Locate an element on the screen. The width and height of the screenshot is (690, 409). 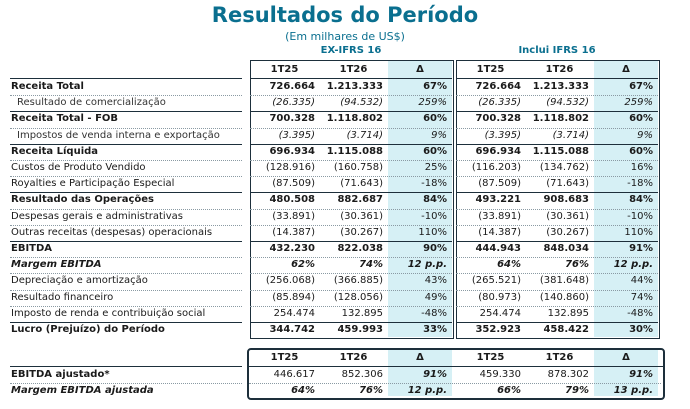
value-1t26-inc: (3.714) is located at coordinates (570, 135).